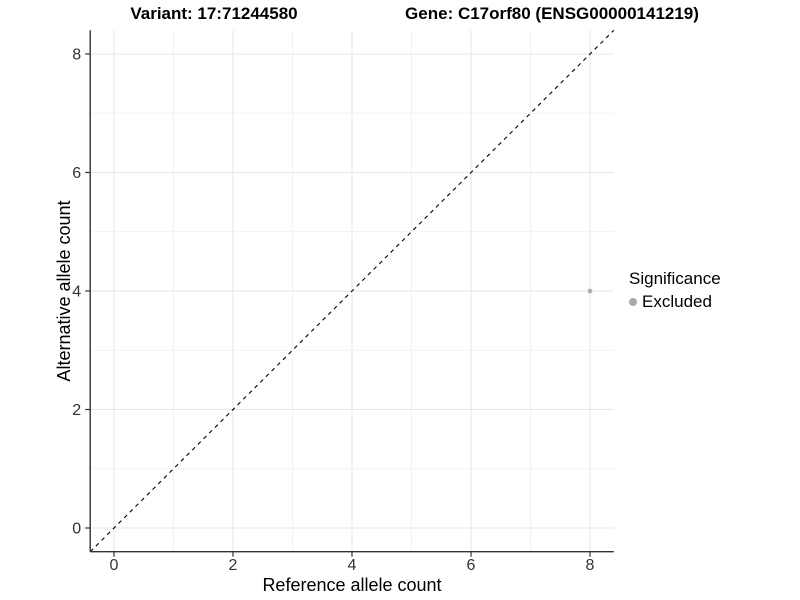 The height and width of the screenshot is (600, 800). What do you see at coordinates (76, 410) in the screenshot?
I see `y-tick-label: 2` at bounding box center [76, 410].